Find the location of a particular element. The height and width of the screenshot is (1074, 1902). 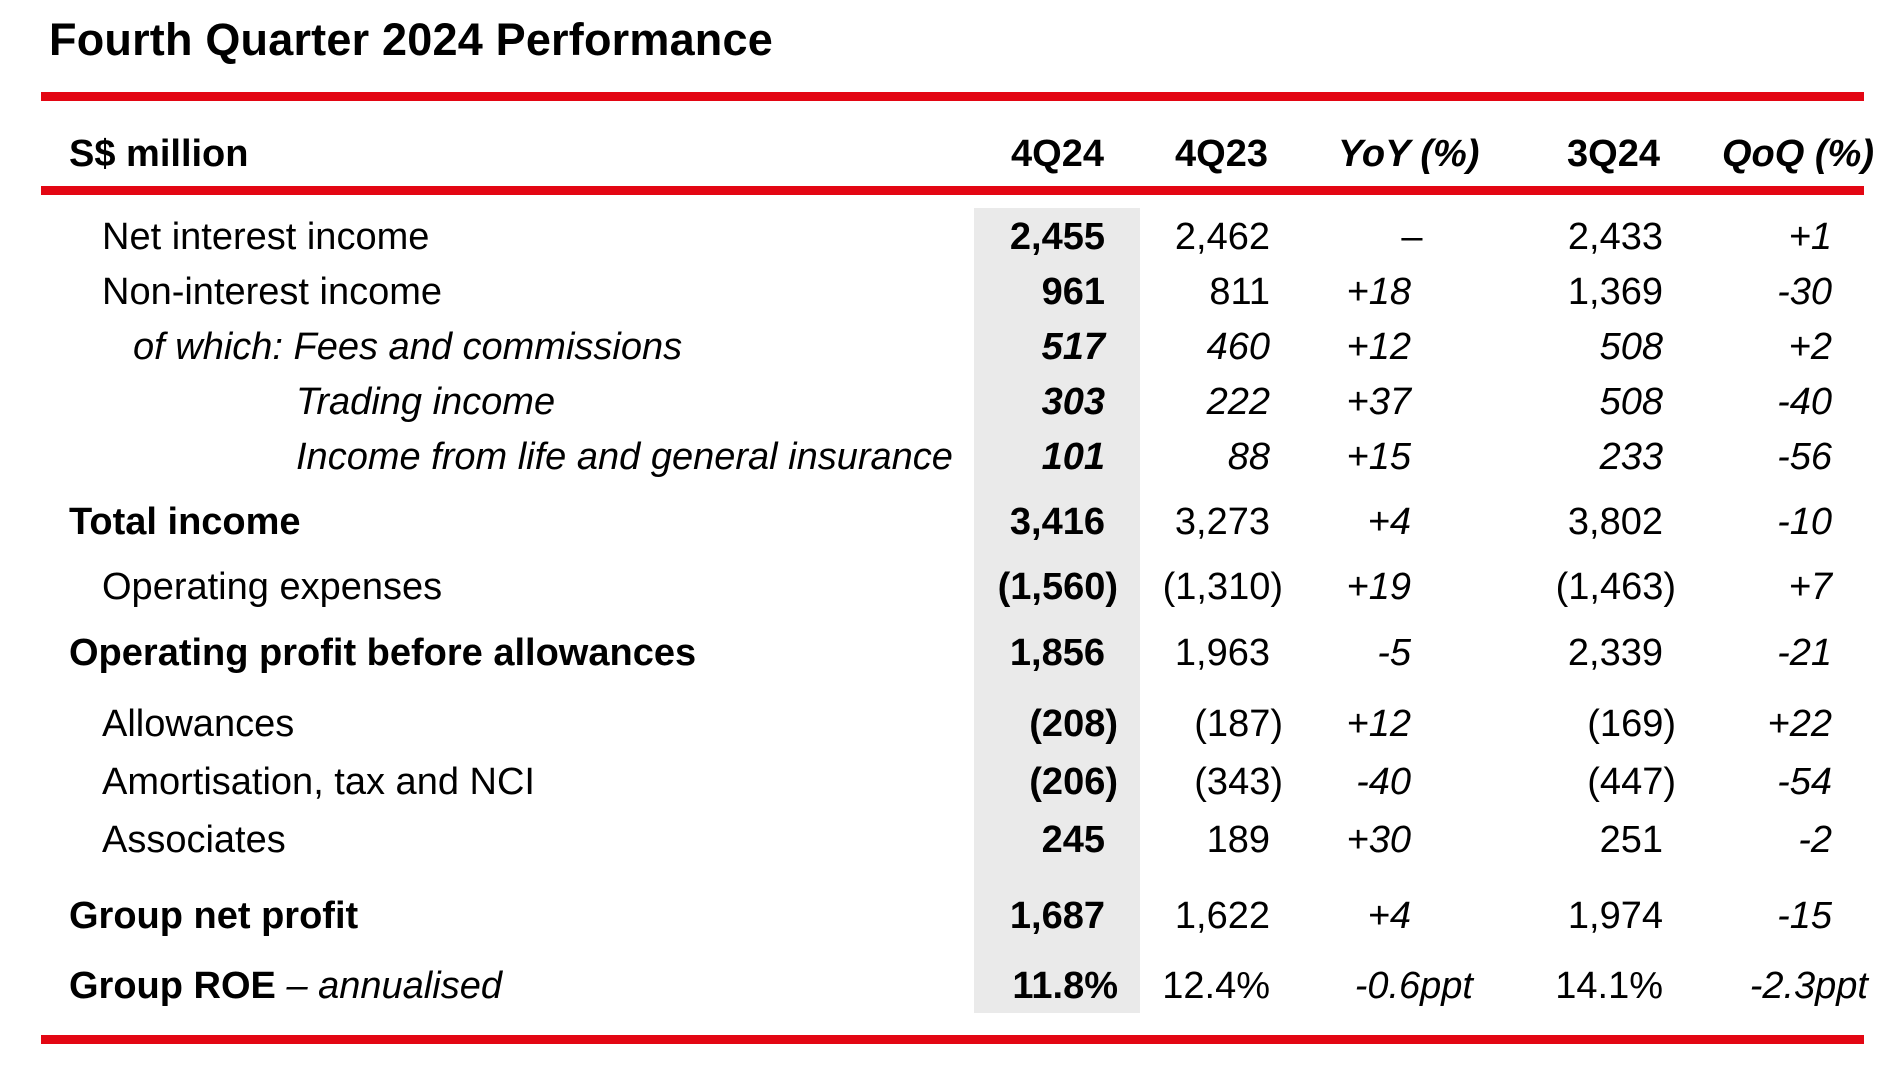

cell-4q23: (187) is located at coordinates (1238, 724).